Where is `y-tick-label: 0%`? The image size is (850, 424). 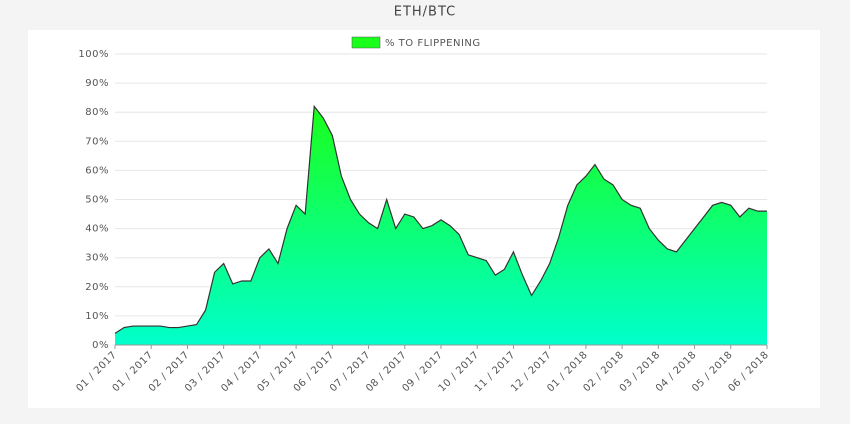 y-tick-label: 0% is located at coordinates (100, 345).